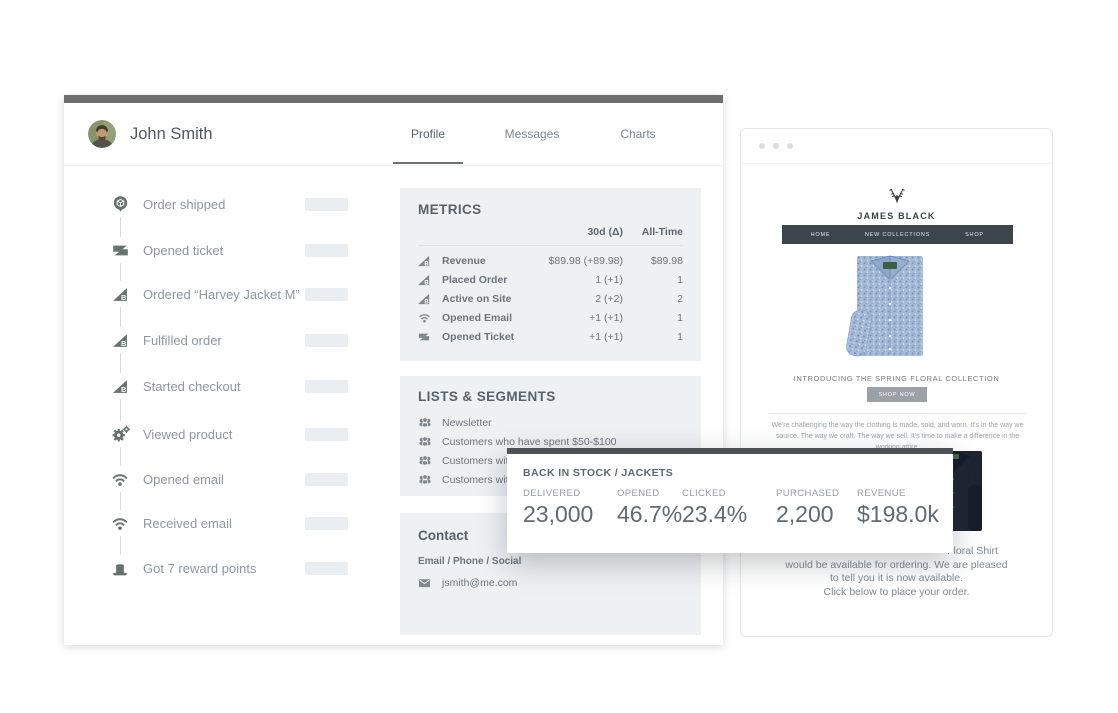 Image resolution: width=1118 pixels, height=713 pixels. I want to click on timeline-event-opened-email: Opened email, so click(393, 479).